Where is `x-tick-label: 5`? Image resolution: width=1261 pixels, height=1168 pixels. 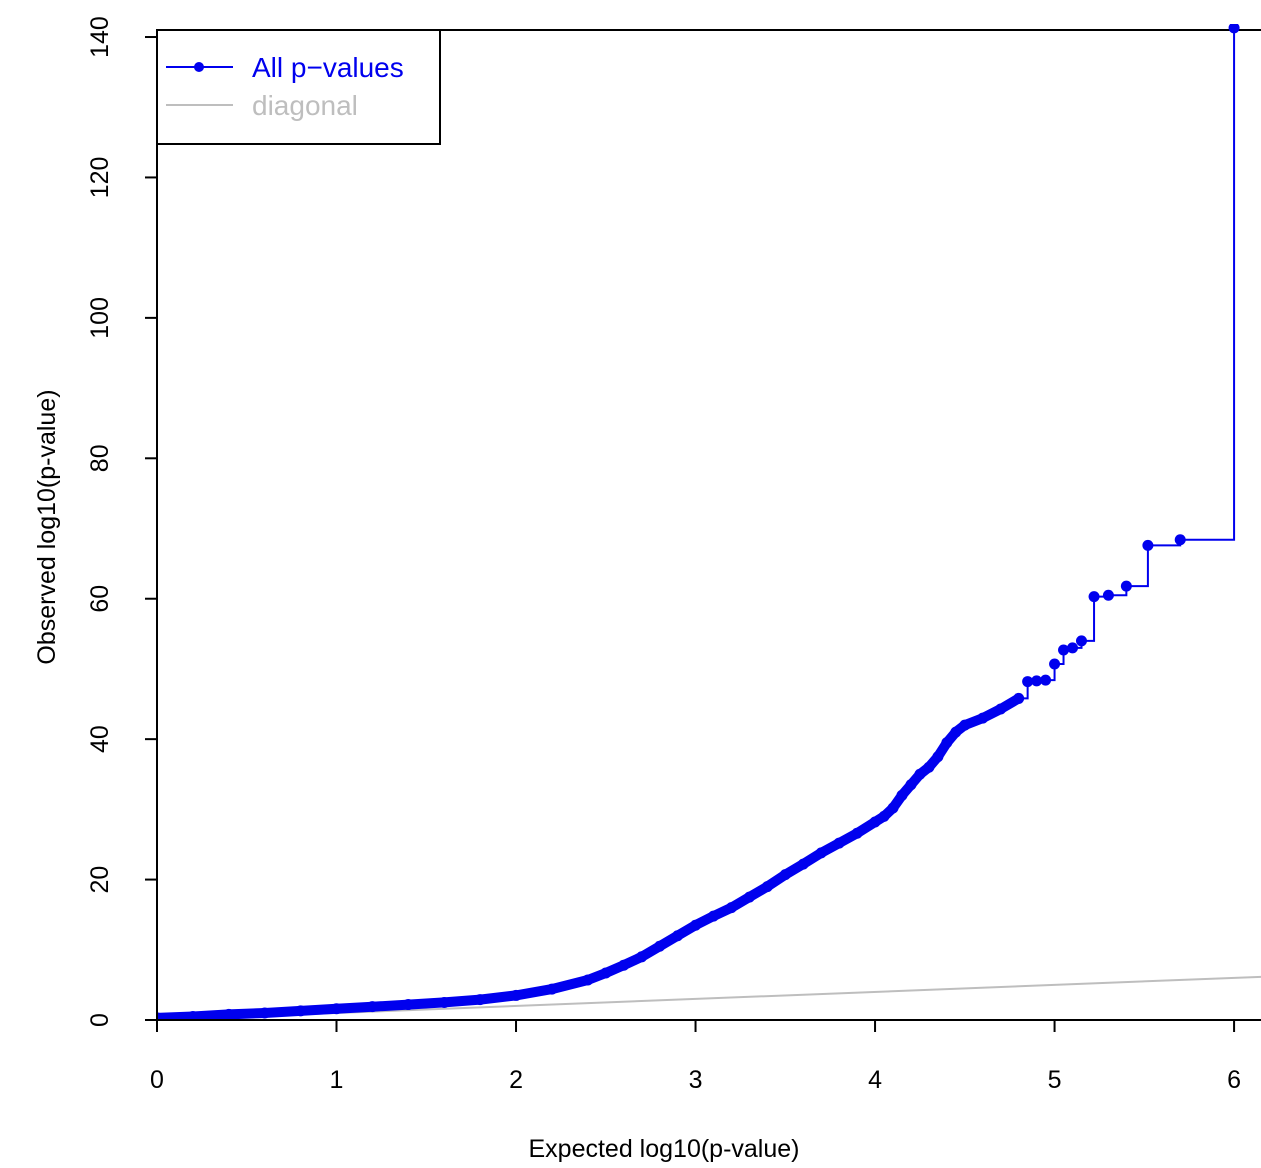
x-tick-label: 5 is located at coordinates (1055, 1080).